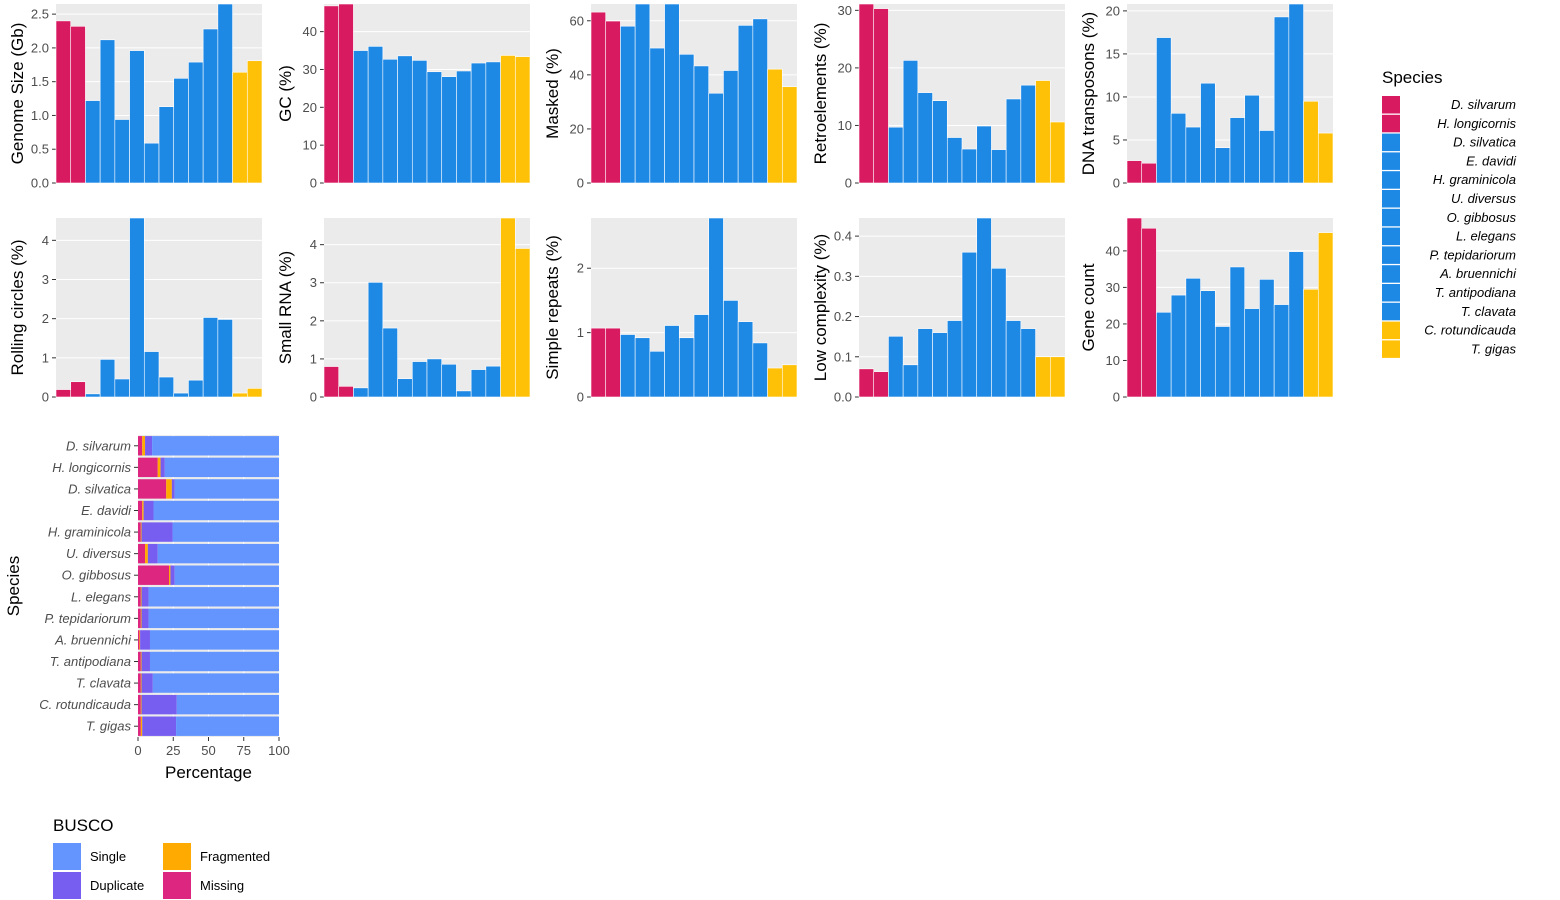 The width and height of the screenshot is (1560, 900). What do you see at coordinates (313, 282) in the screenshot?
I see `y-tick-label: 3` at bounding box center [313, 282].